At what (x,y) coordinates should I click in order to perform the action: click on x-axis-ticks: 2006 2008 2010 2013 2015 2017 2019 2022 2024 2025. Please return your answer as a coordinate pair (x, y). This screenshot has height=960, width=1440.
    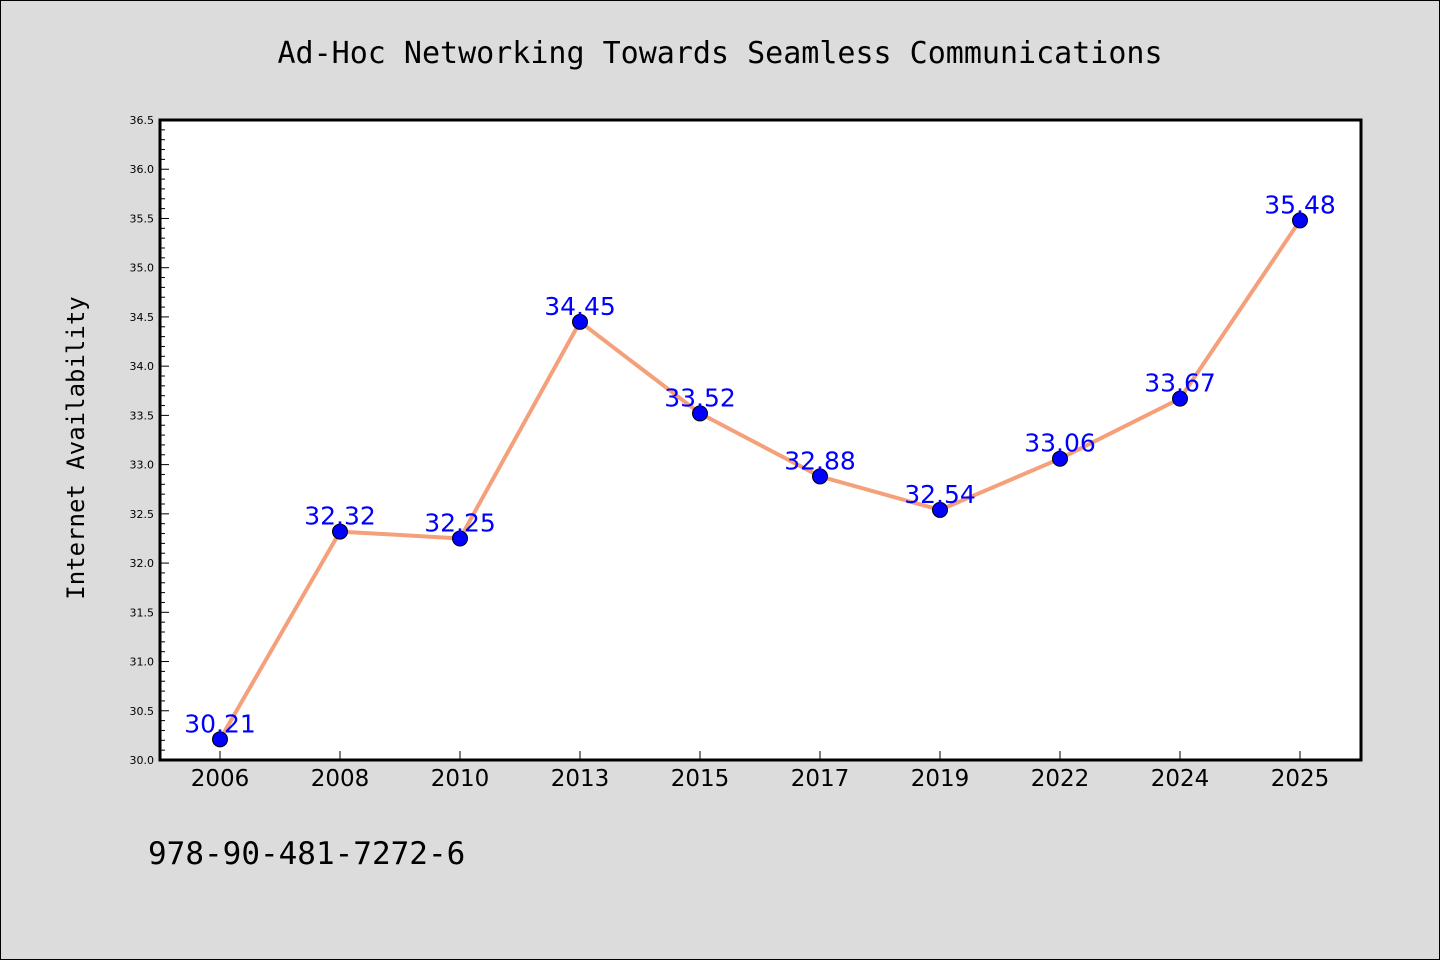
    Looking at the image, I should click on (760, 771).